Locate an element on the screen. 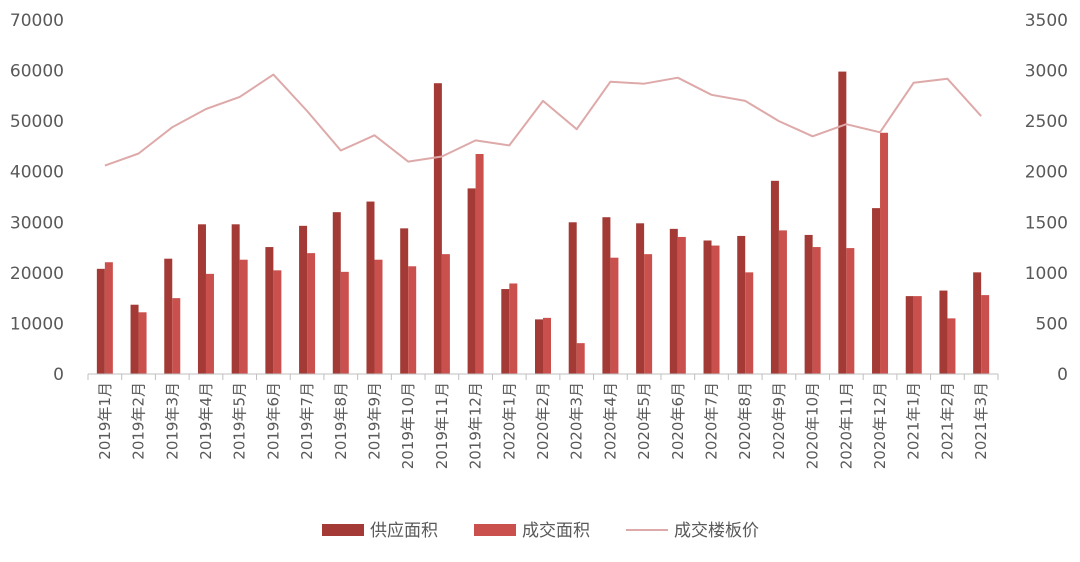  x-tick-label: 2019年3月 is located at coordinates (172, 421).